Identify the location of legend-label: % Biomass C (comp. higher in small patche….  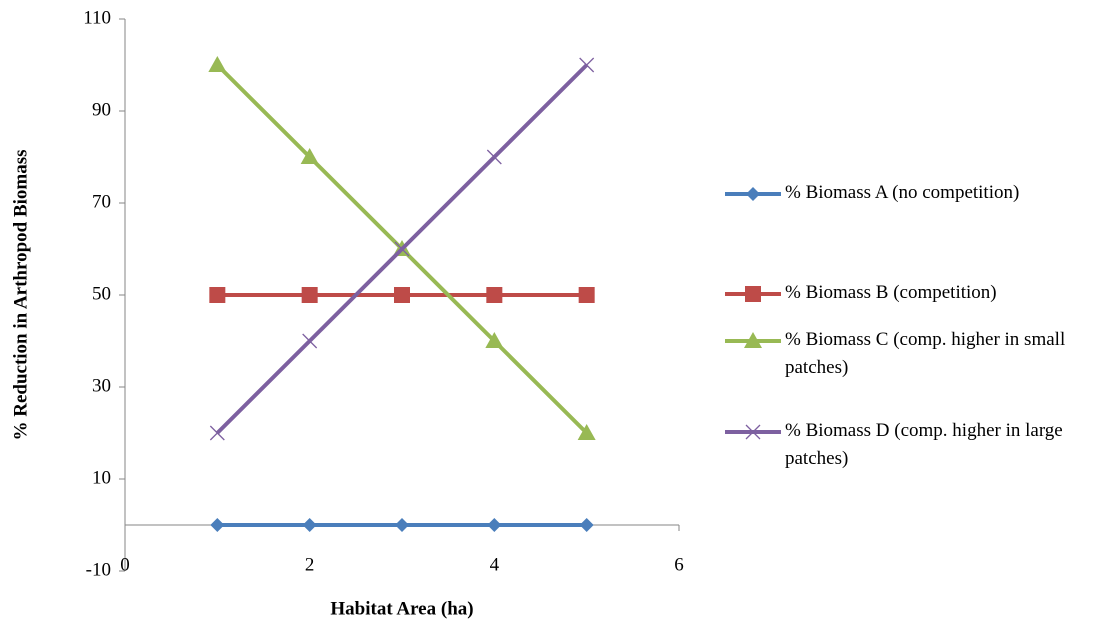
(925, 353).